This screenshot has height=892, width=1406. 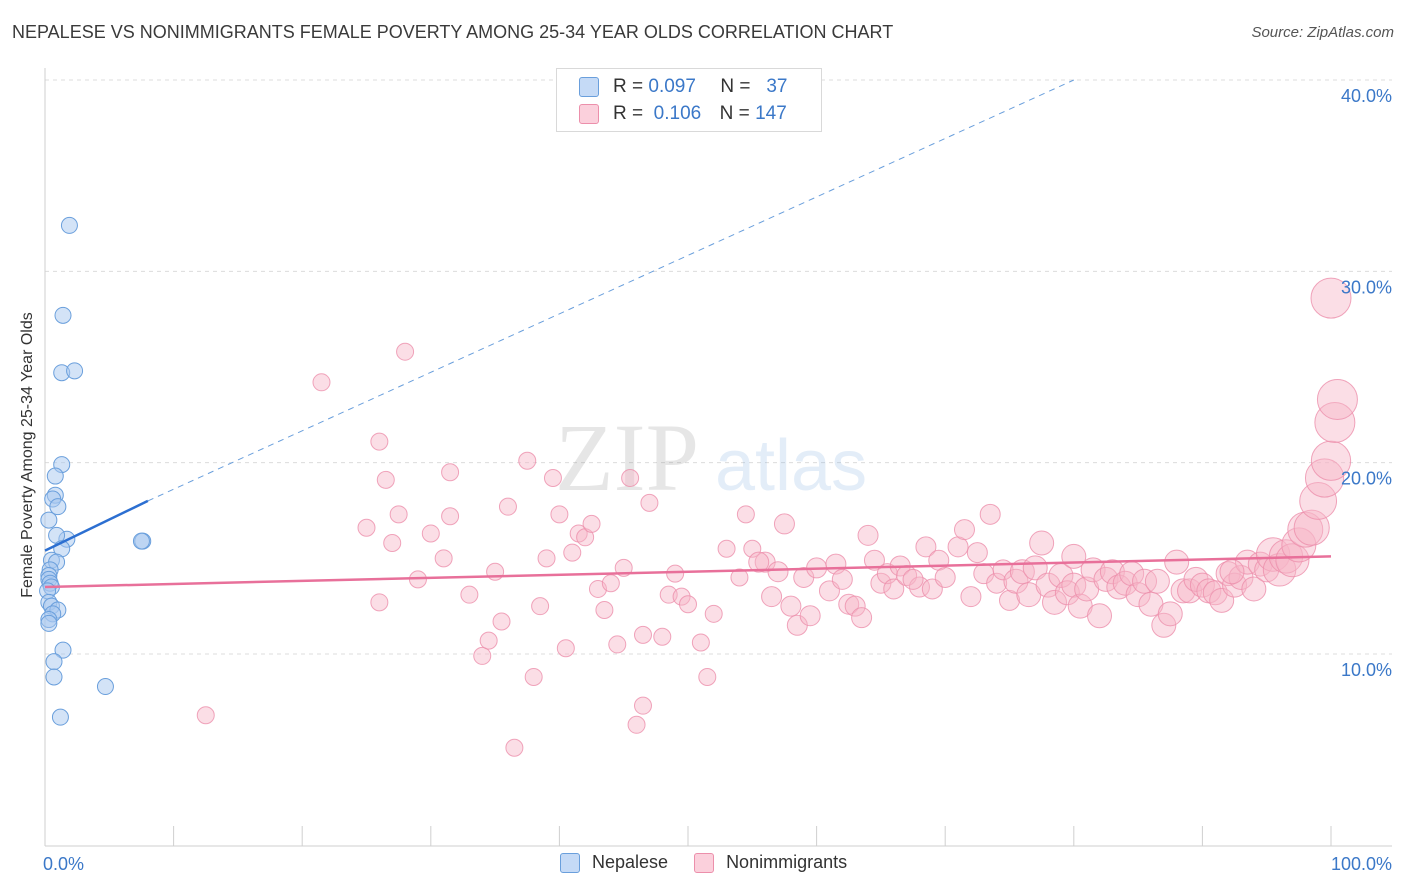 What do you see at coordinates (630, 862) in the screenshot?
I see `legend-label-nepalese: Nepalese` at bounding box center [630, 862].